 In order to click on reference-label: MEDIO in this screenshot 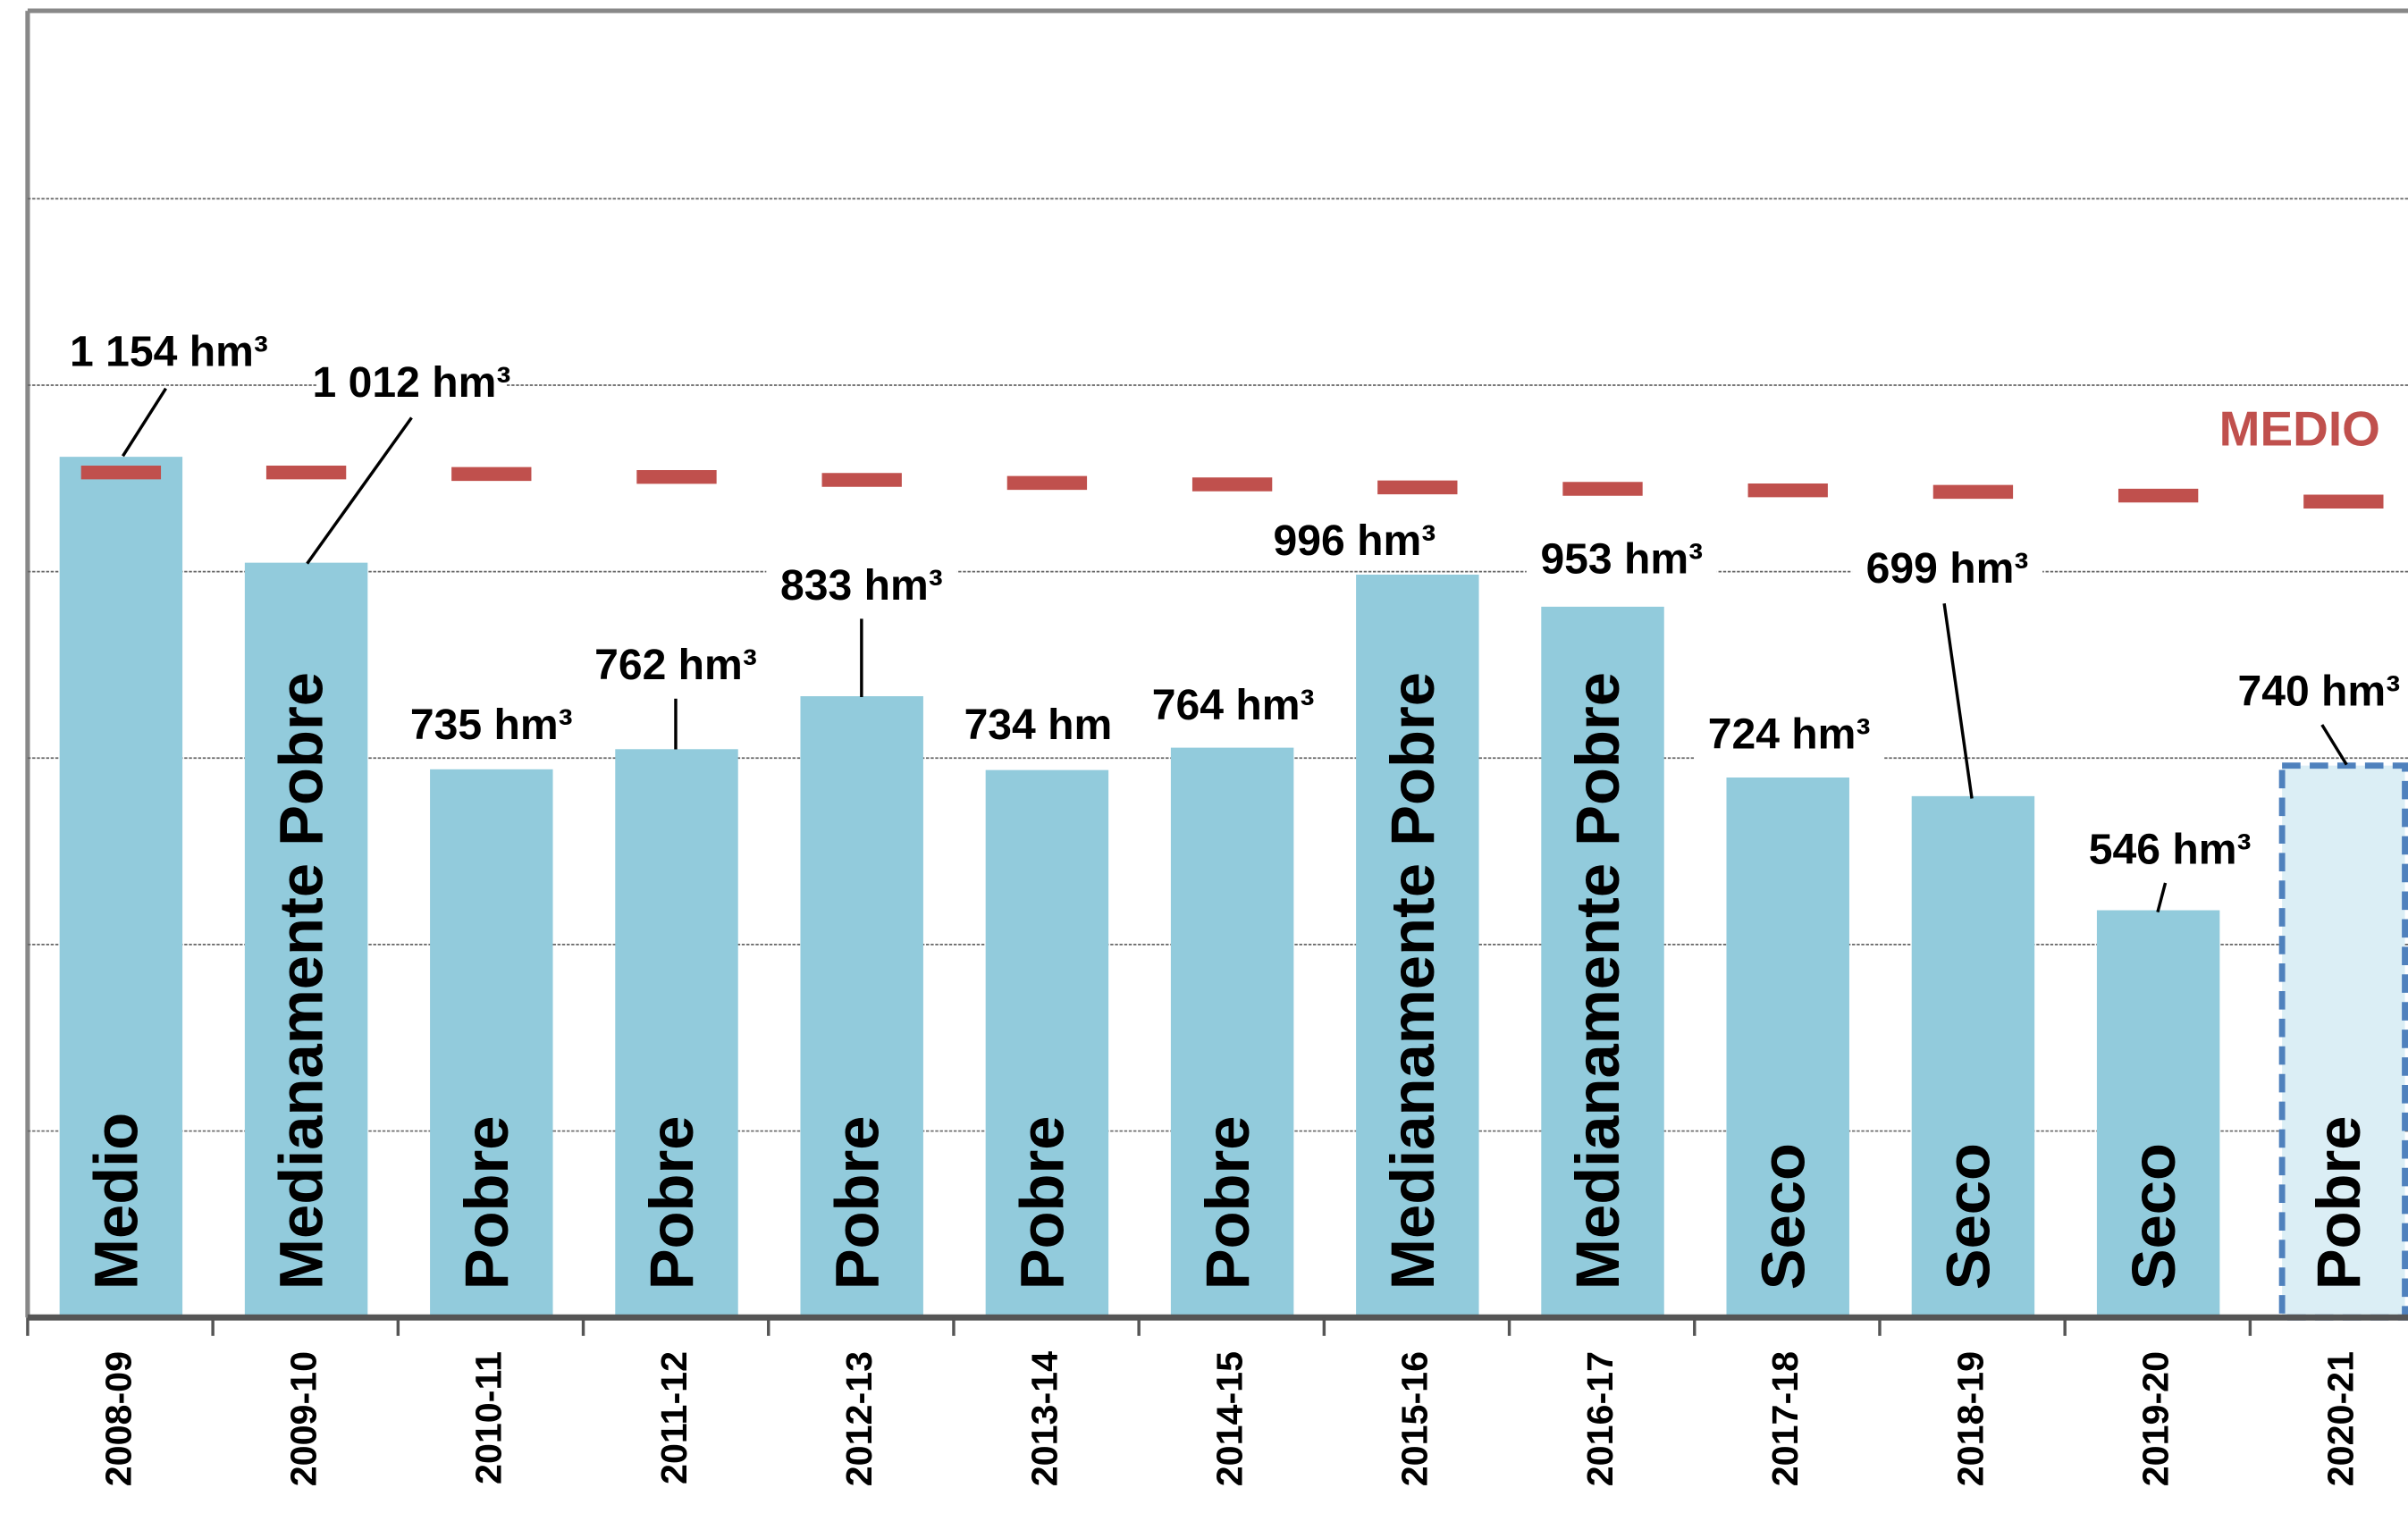, I will do `click(2299, 428)`.